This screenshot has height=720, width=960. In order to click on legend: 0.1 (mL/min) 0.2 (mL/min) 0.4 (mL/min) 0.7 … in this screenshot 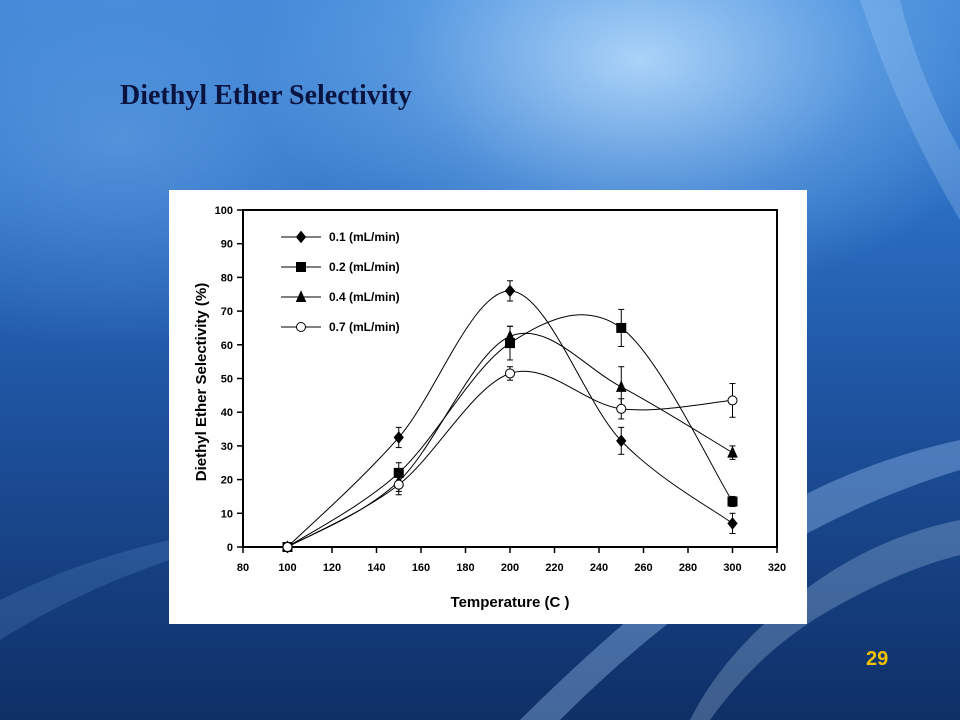, I will do `click(340, 282)`.